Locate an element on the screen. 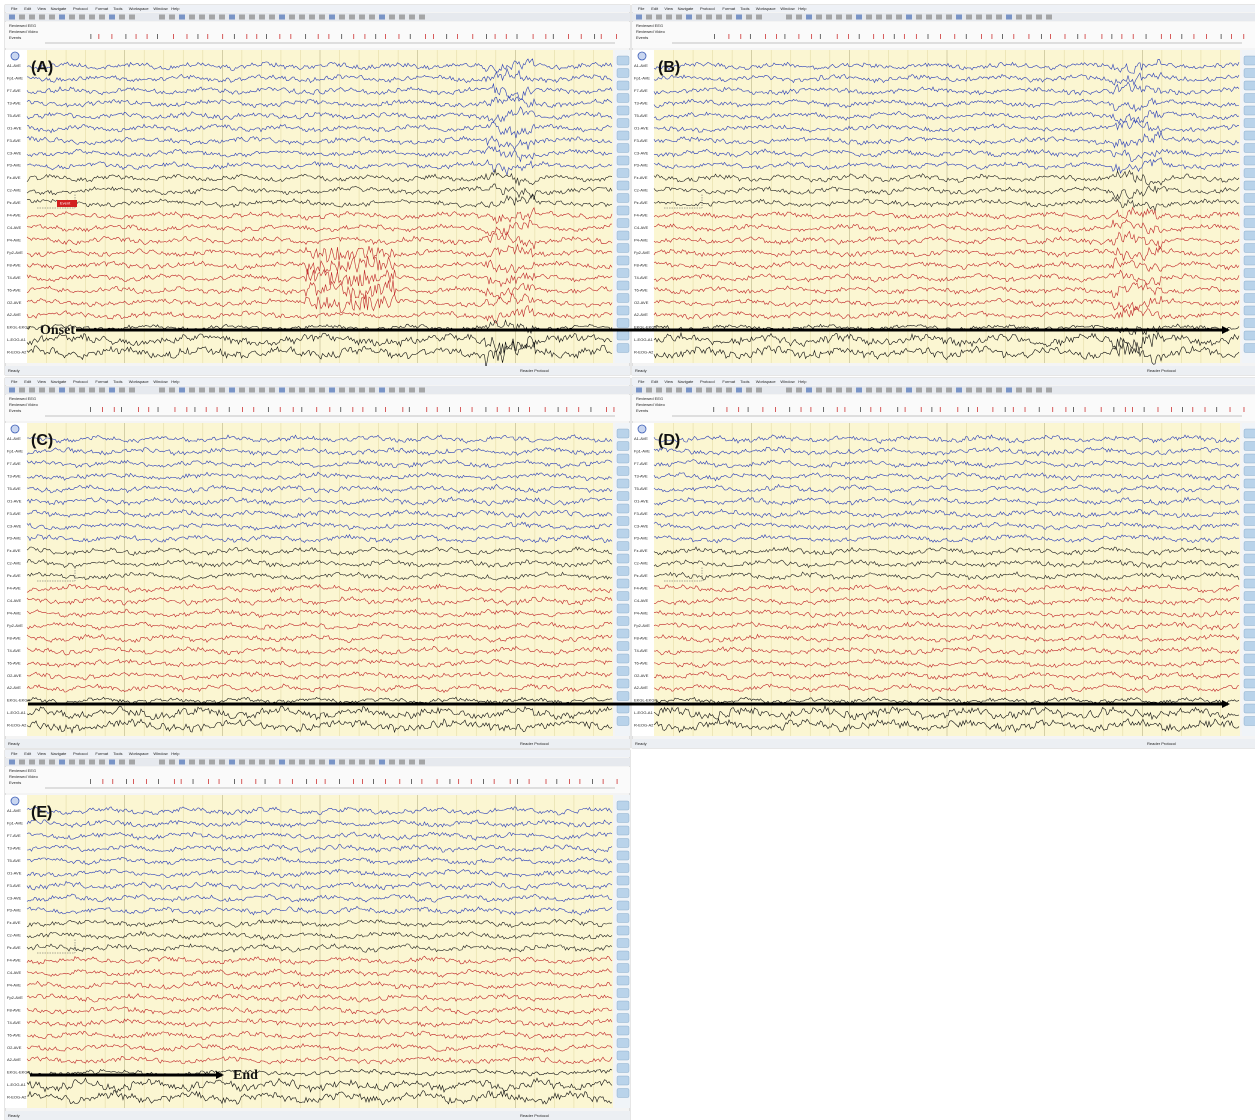  timeline is located at coordinates (943, 35).